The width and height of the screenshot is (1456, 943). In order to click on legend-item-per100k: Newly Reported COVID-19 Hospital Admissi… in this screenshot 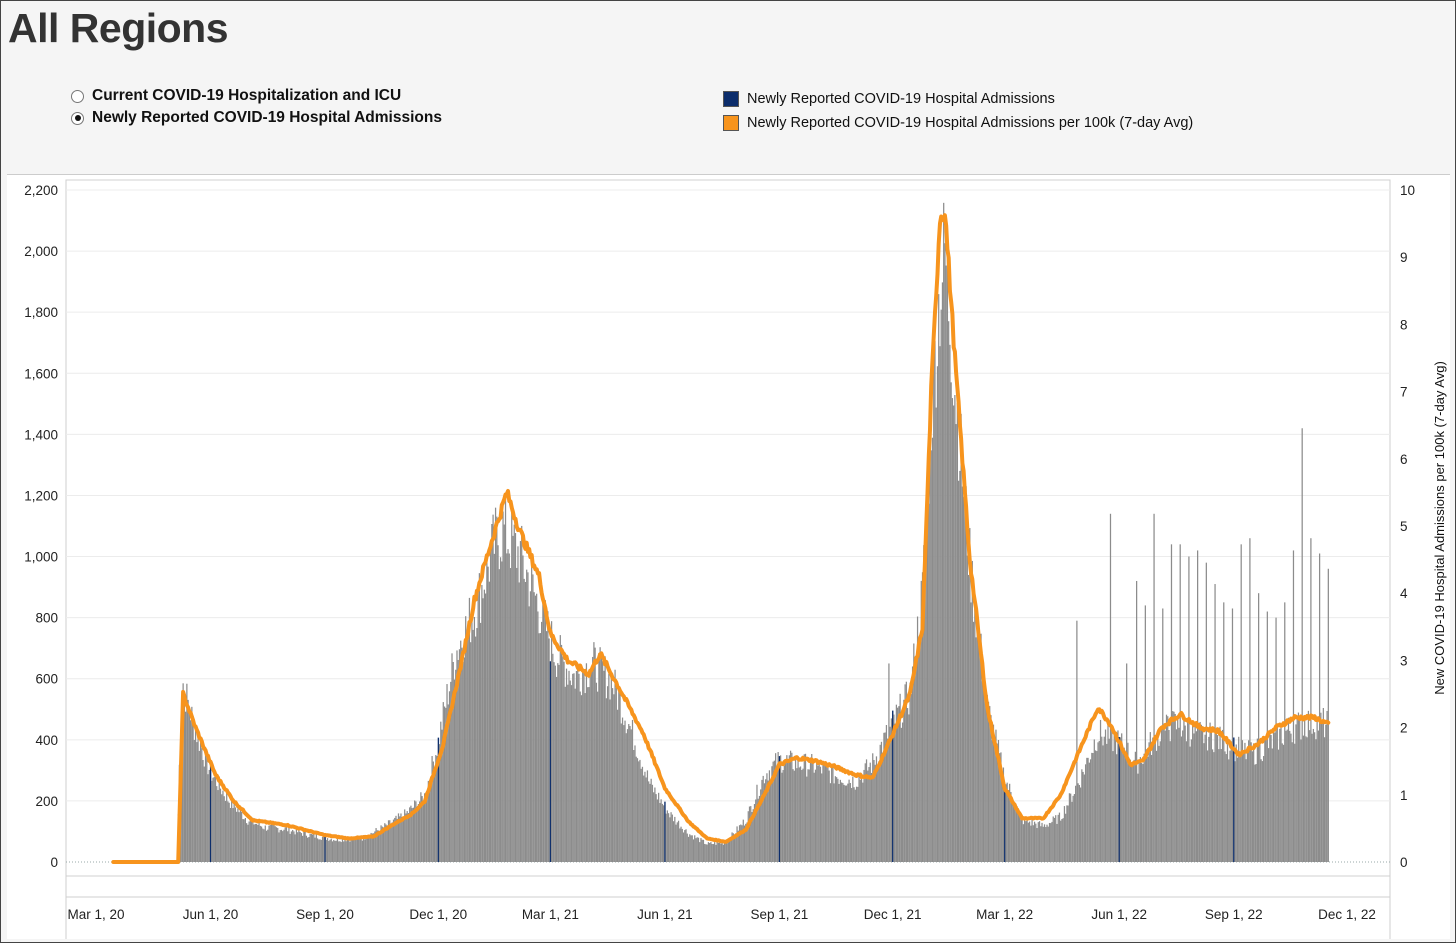, I will do `click(958, 123)`.